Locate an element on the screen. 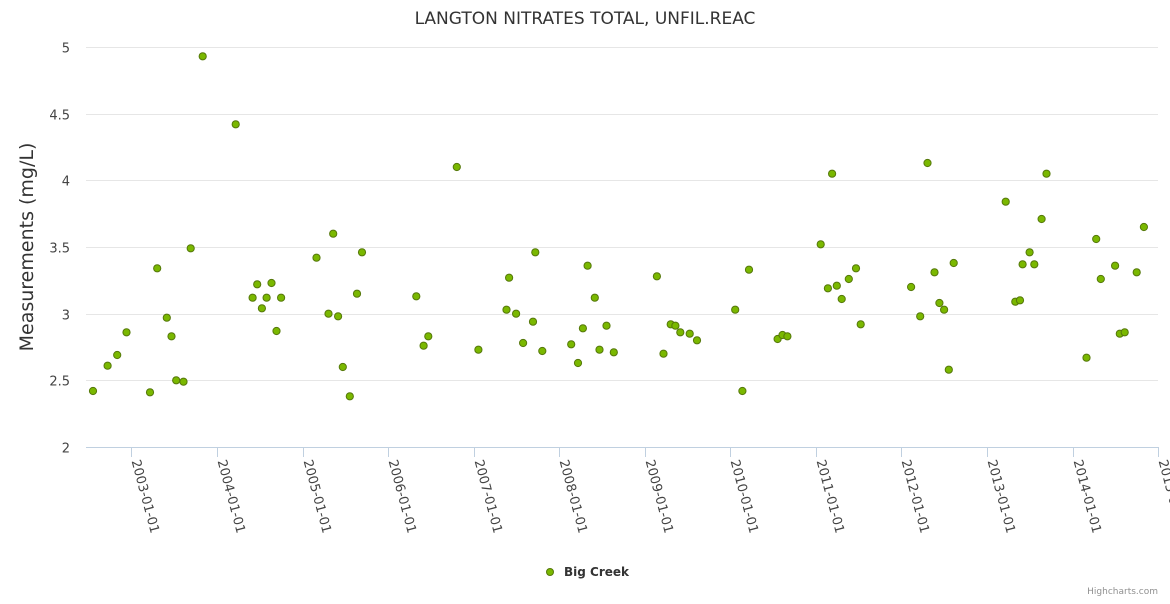  legend: Big Creek is located at coordinates (588, 572).